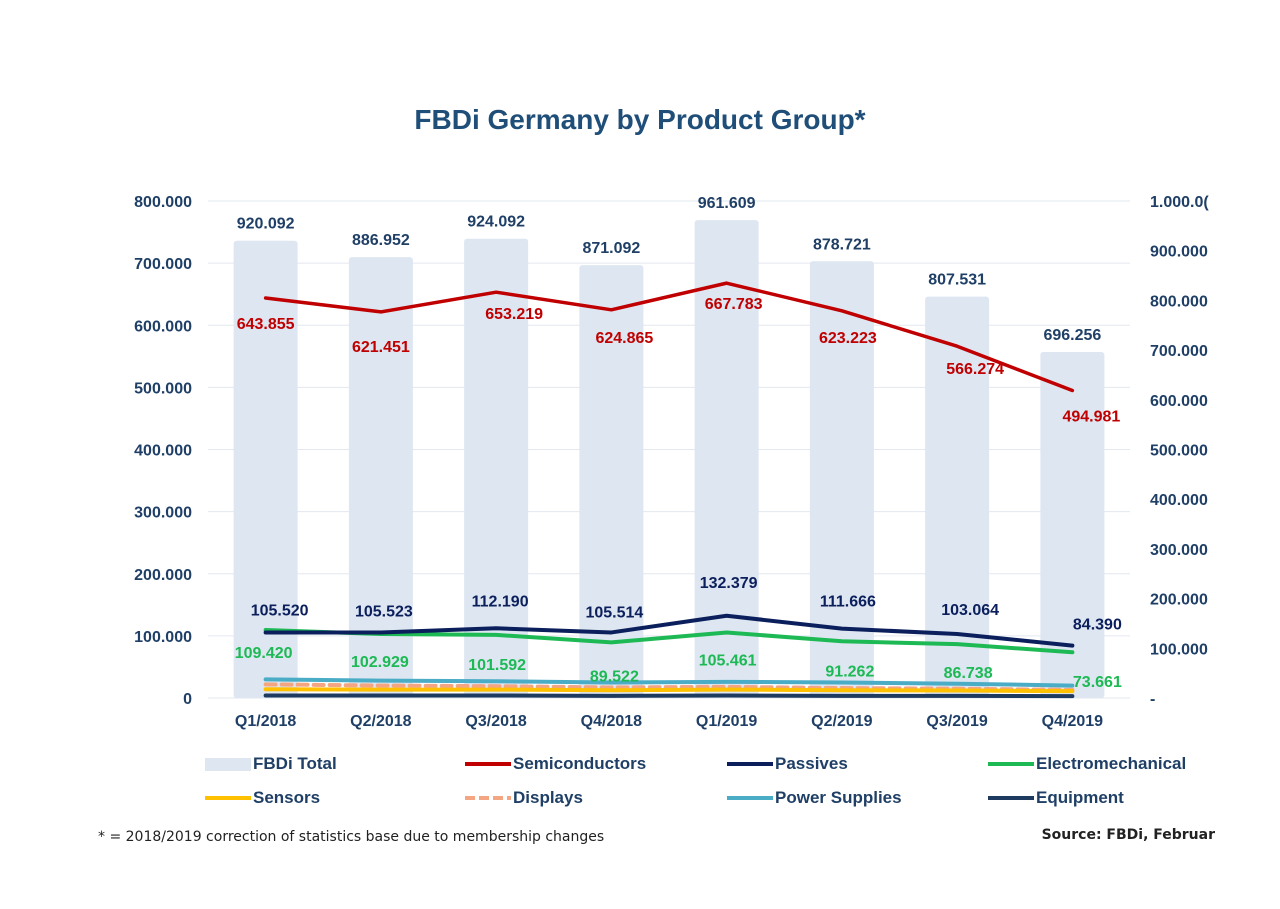  I want to click on line-data-label: 566.274, so click(975, 369).